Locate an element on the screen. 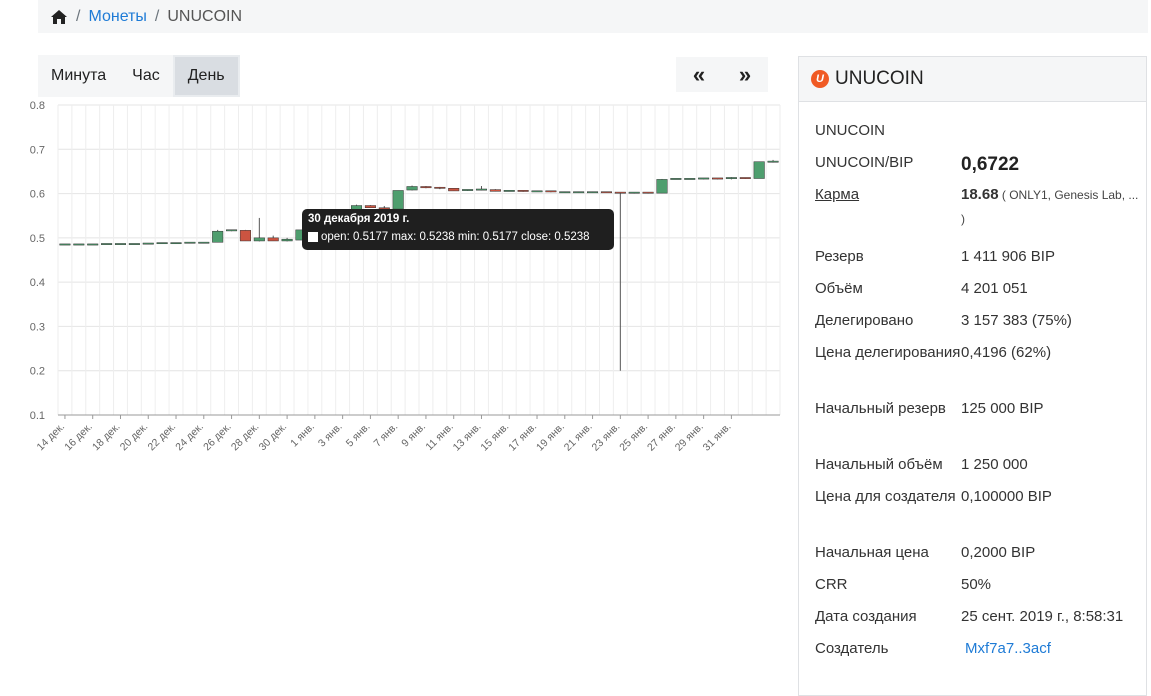  tooltip-date: 30 декабря 2019 г. is located at coordinates (359, 219).